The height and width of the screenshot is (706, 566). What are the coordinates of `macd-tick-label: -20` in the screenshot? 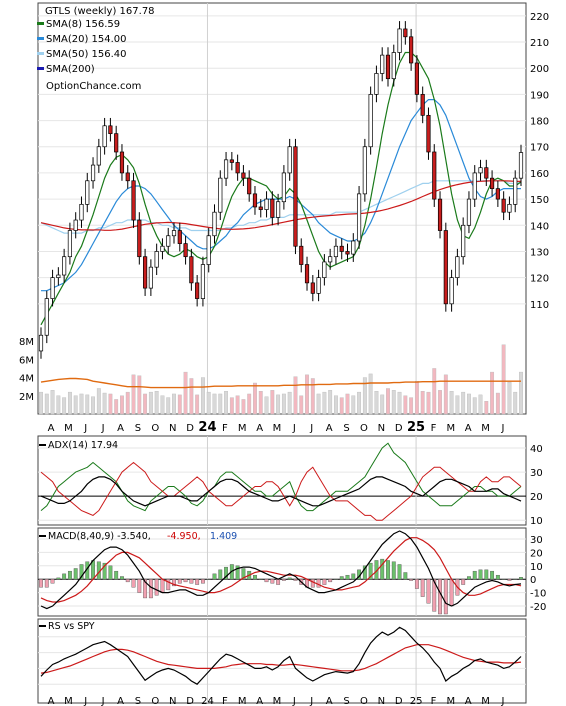 It's located at (538, 607).